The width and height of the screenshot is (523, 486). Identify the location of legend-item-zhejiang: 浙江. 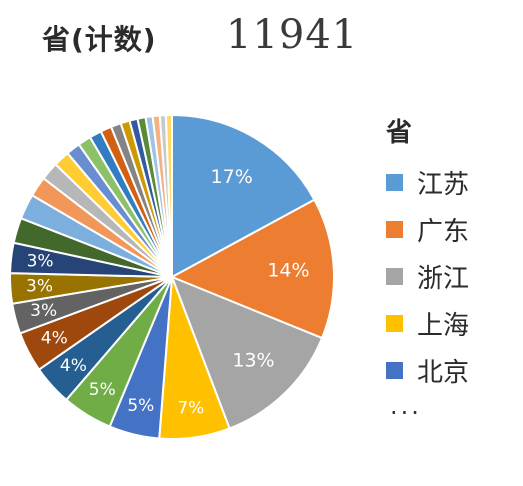
(451, 276).